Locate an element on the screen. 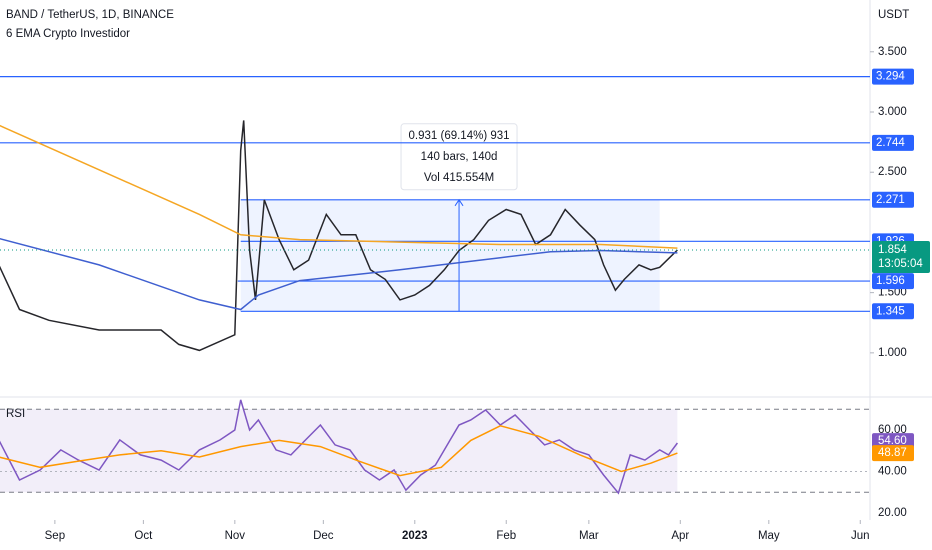 This screenshot has width=932, height=550. rsi-tick-label: 40.00 is located at coordinates (892, 472).